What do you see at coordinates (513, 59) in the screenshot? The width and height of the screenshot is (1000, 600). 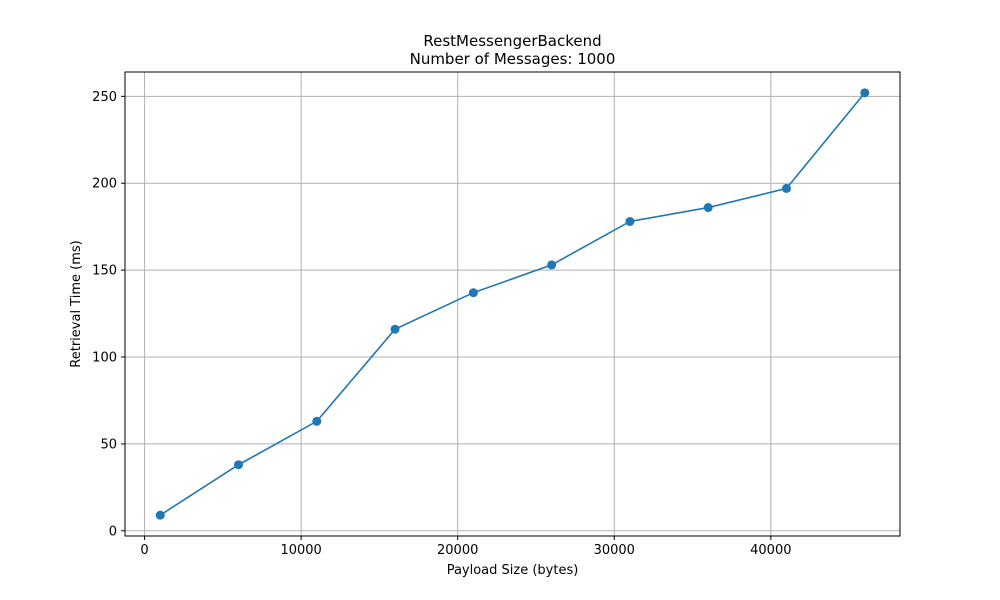 I see `chart-subtitle: Number of Messages: 1000` at bounding box center [513, 59].